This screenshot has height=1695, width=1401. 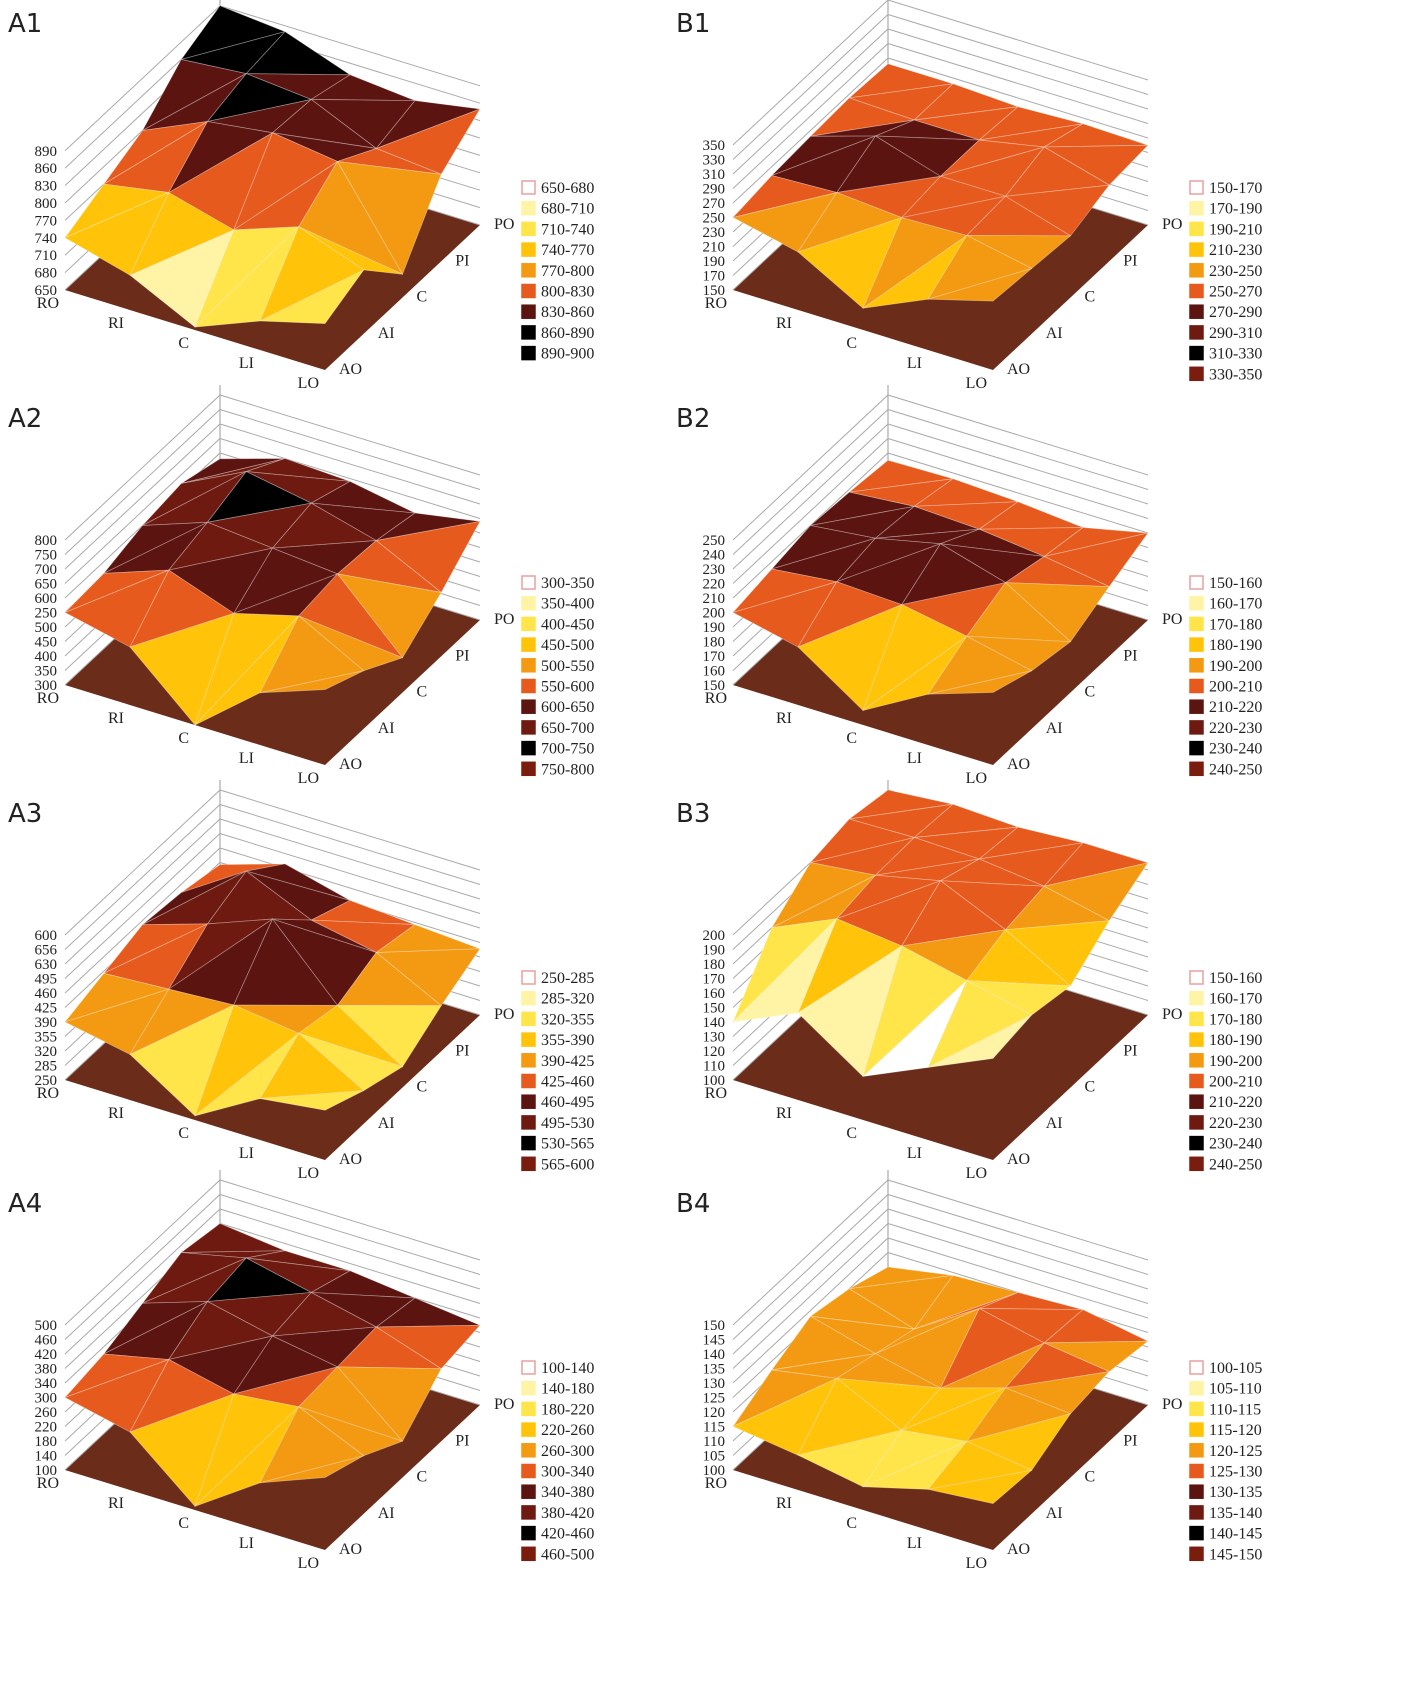 I want to click on legend-label: 750-800, so click(x=567, y=769).